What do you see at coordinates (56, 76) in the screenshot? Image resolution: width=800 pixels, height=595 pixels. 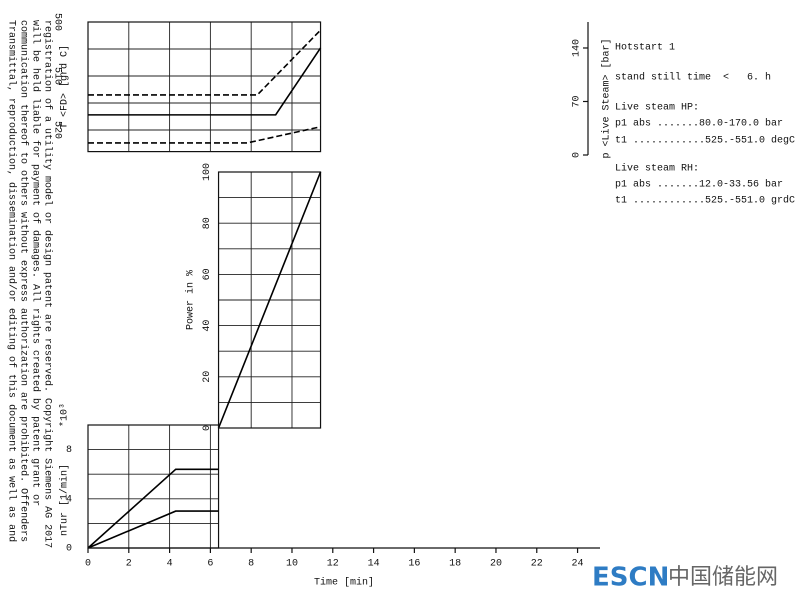 I see `y-tick-label: 510` at bounding box center [56, 76].